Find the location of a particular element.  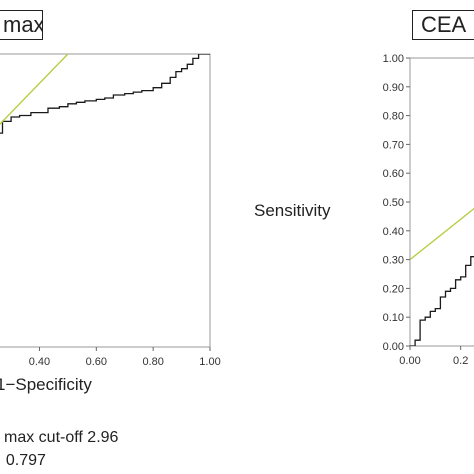

right-roc-curve is located at coordinates (442, 301).